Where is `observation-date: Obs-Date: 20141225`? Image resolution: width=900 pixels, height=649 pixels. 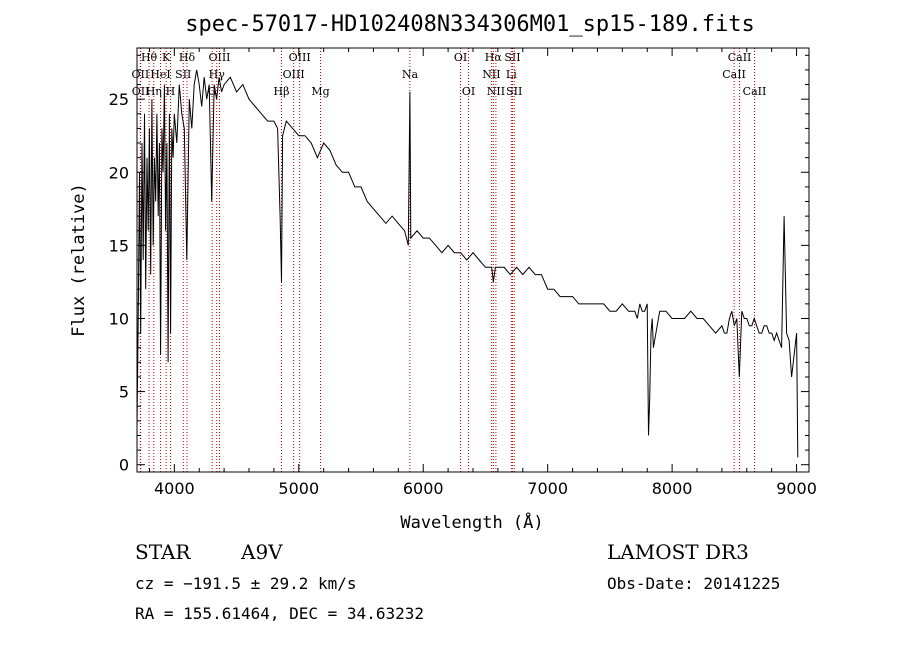
observation-date: Obs-Date: 20141225 is located at coordinates (694, 583).